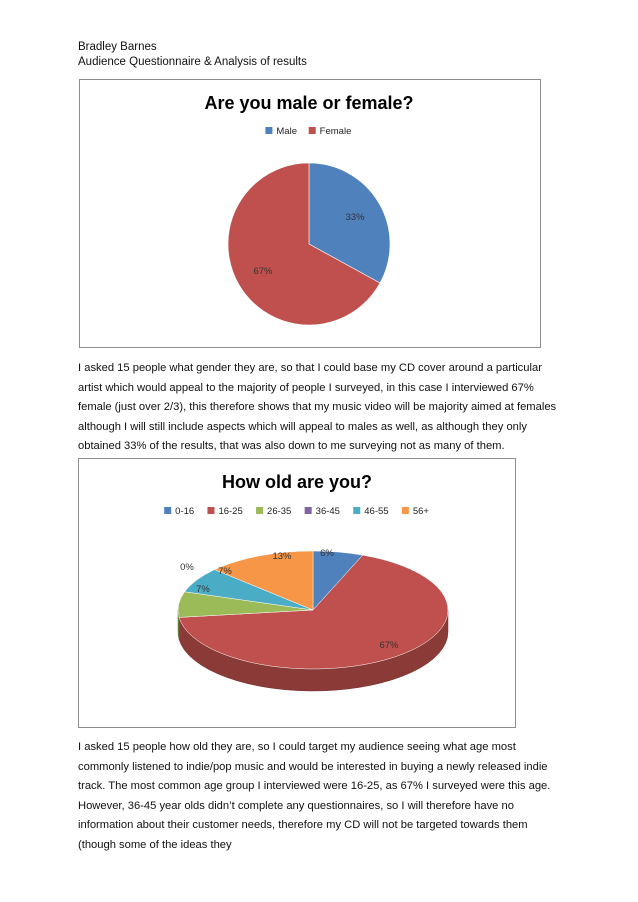  What do you see at coordinates (184, 511) in the screenshot?
I see `legend-label-0-16: 0-16` at bounding box center [184, 511].